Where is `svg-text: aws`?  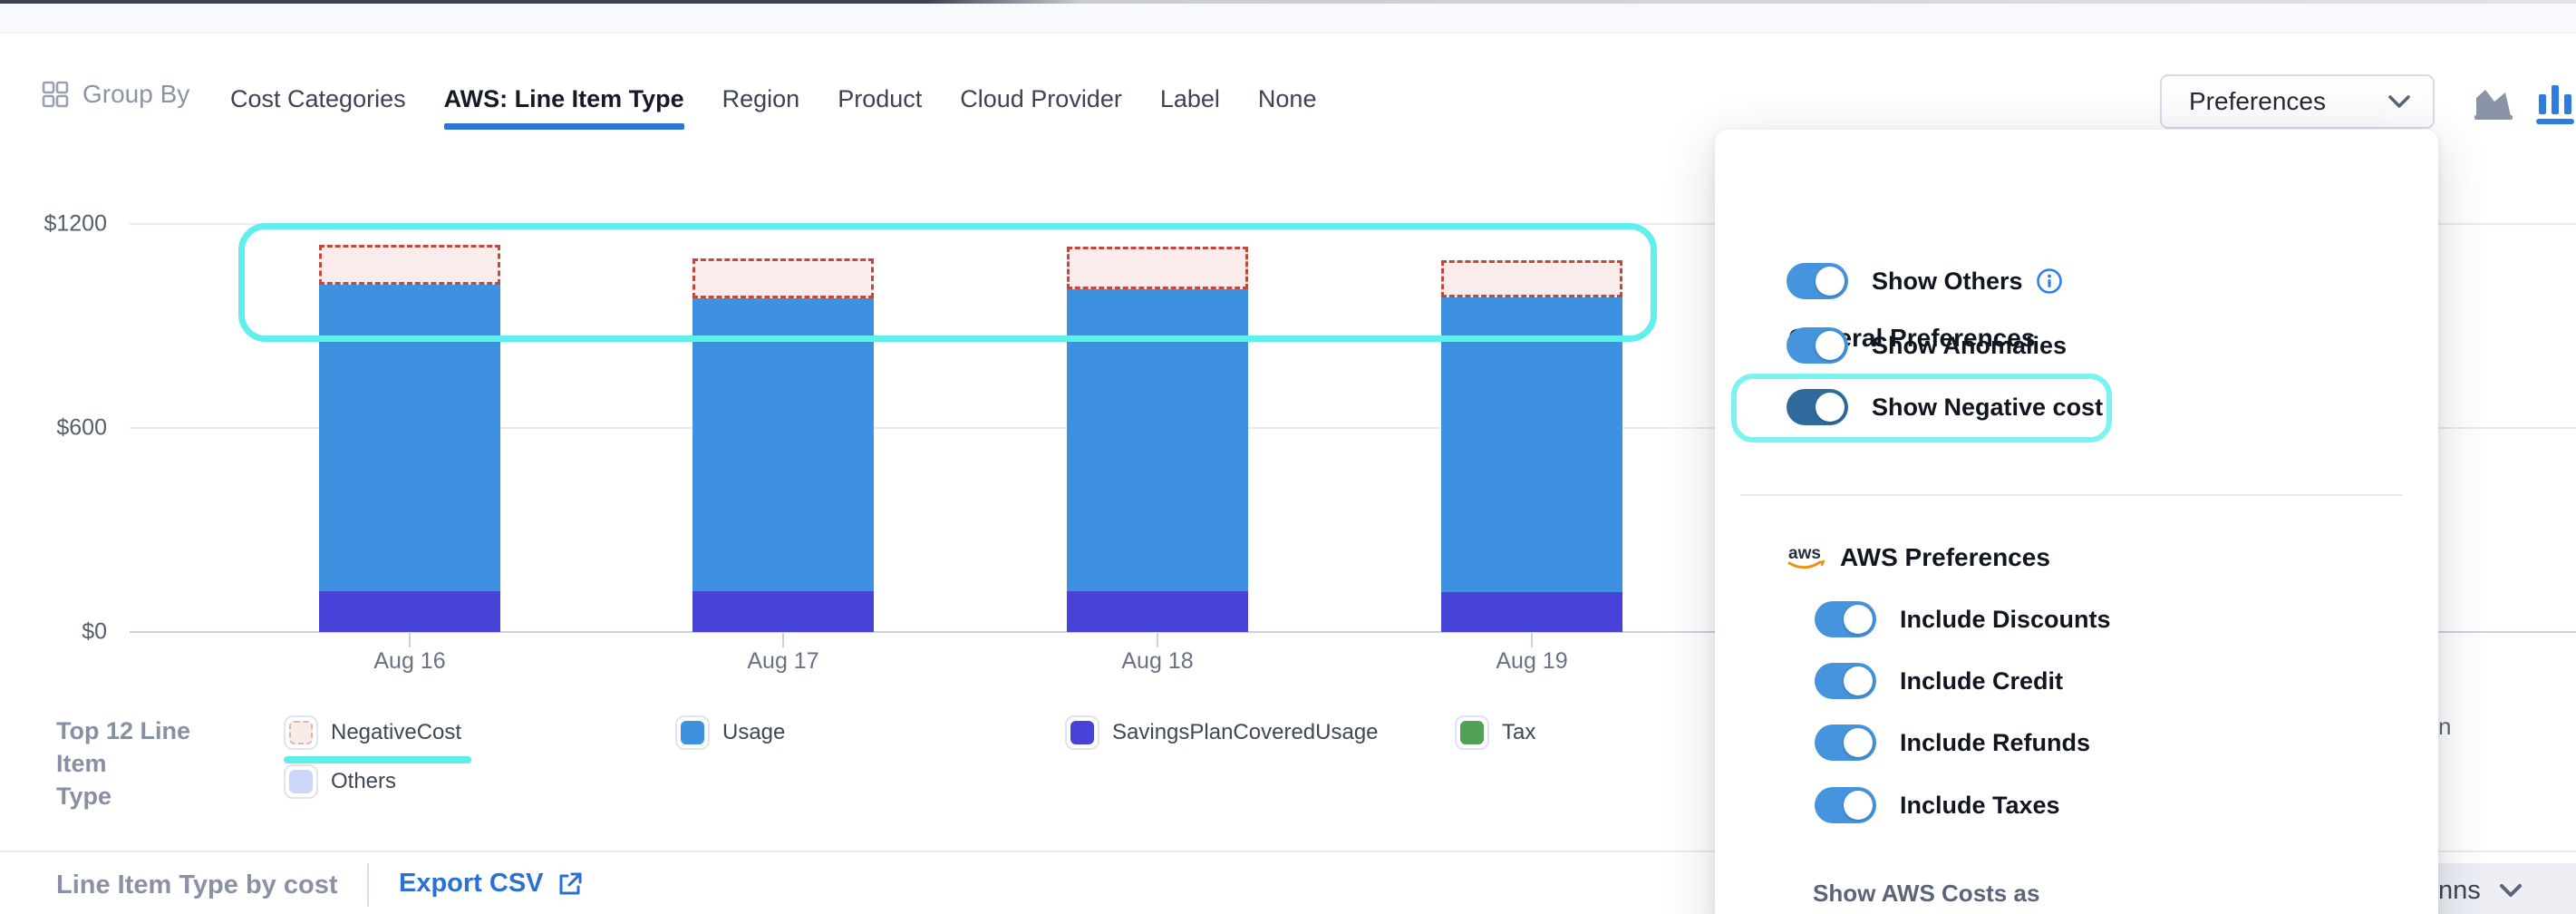
svg-text: aws is located at coordinates (1804, 553).